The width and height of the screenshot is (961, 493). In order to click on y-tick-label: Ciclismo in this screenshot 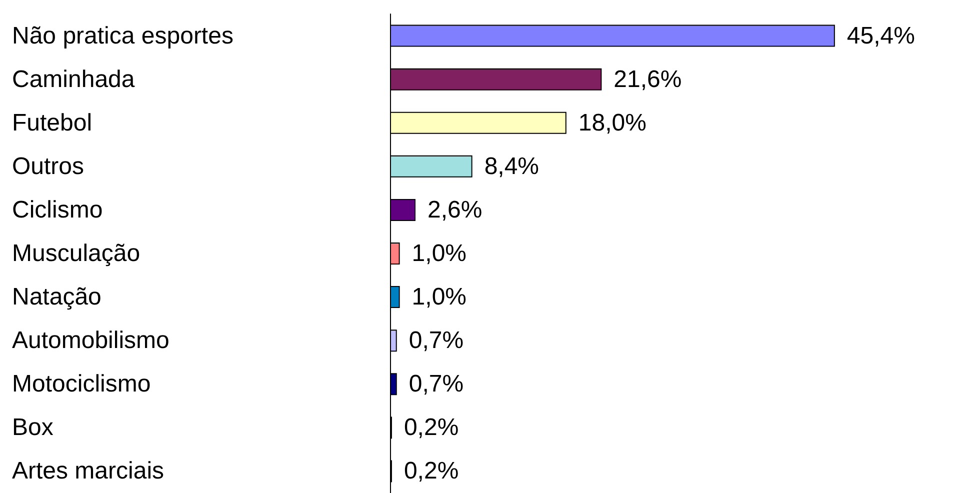, I will do `click(57, 210)`.